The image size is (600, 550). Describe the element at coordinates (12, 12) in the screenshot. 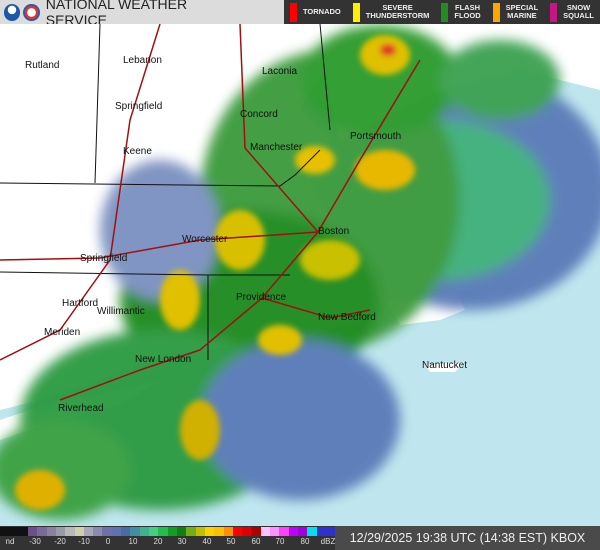

I see `noaa-logo-icon` at that location.